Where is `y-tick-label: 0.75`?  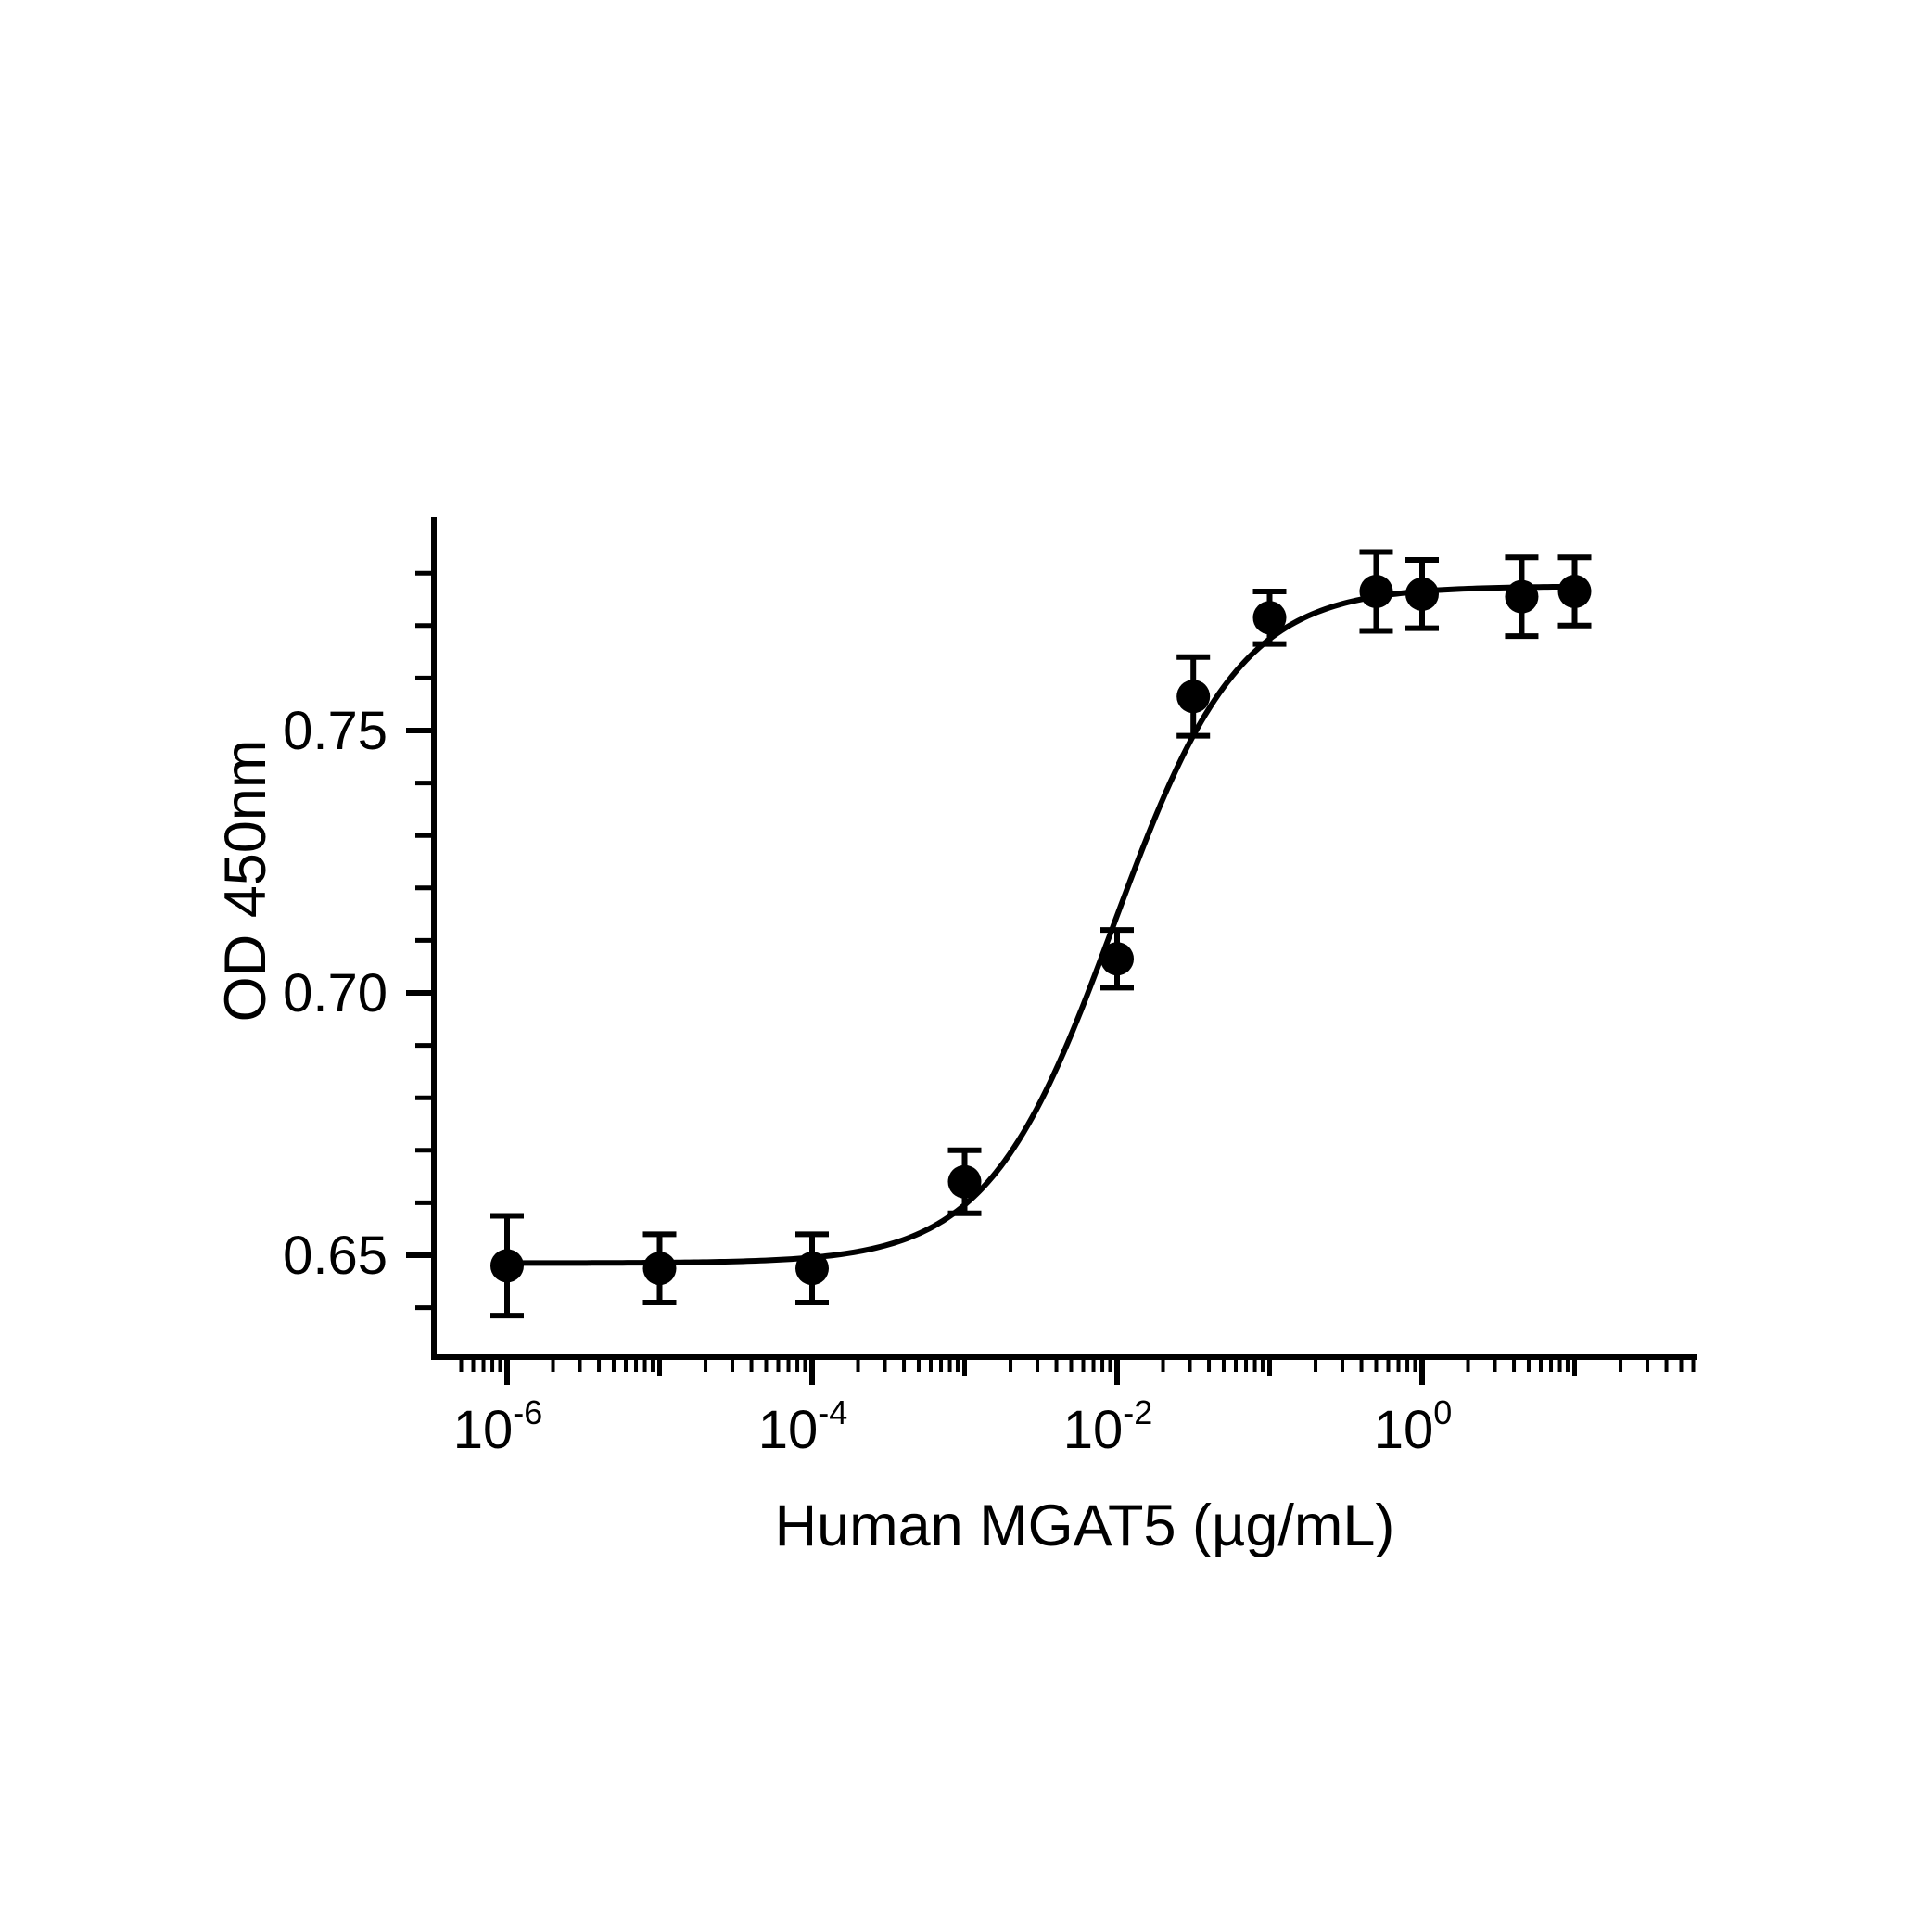 y-tick-label: 0.75 is located at coordinates (335, 731).